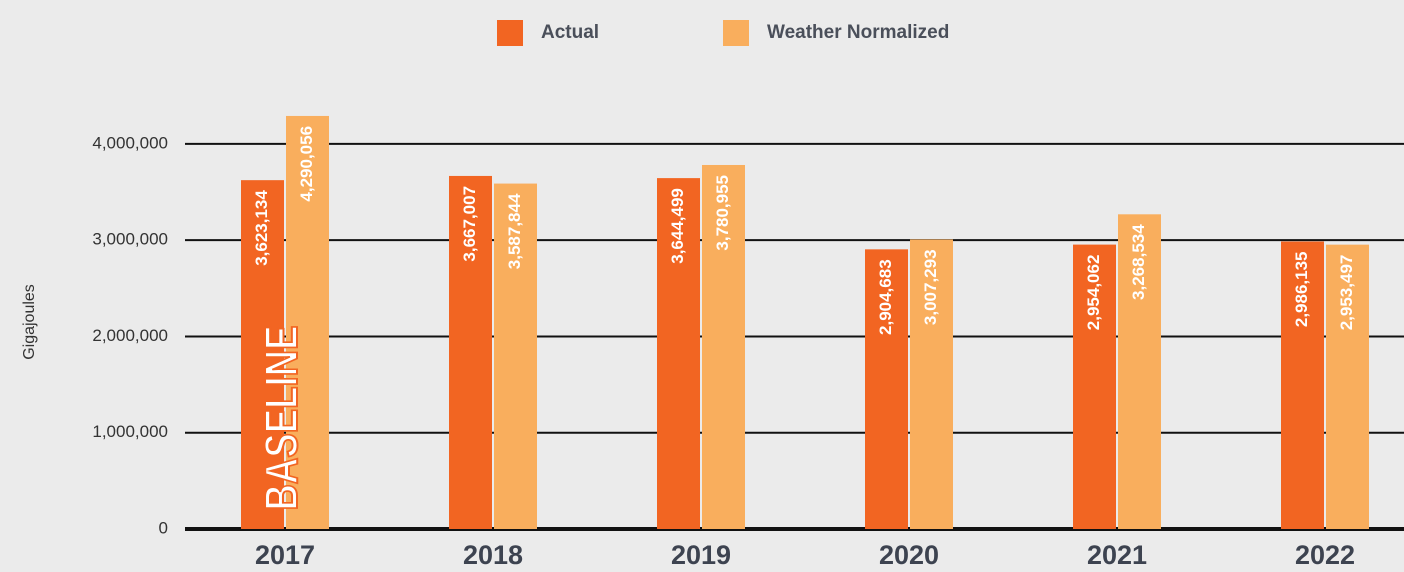  Describe the element at coordinates (130, 239) in the screenshot. I see `y-tick-label: 3,000,000` at that location.